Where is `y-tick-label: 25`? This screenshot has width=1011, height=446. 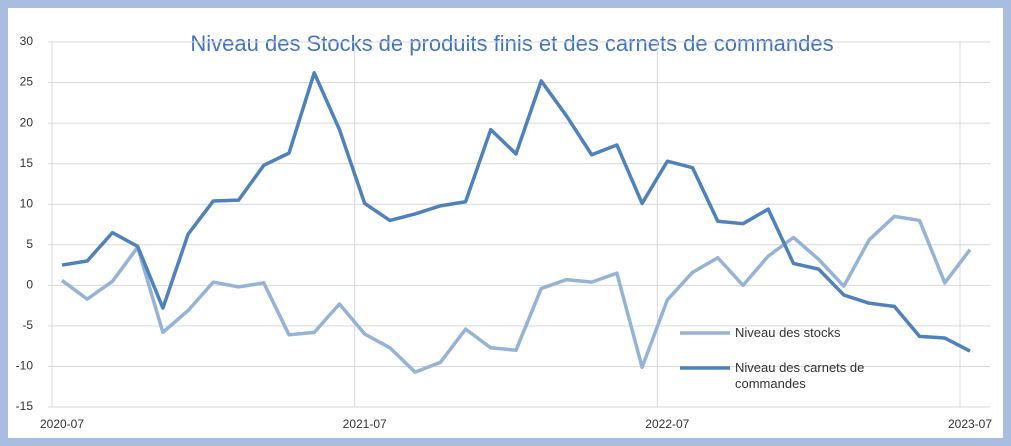
y-tick-label: 25 is located at coordinates (27, 82).